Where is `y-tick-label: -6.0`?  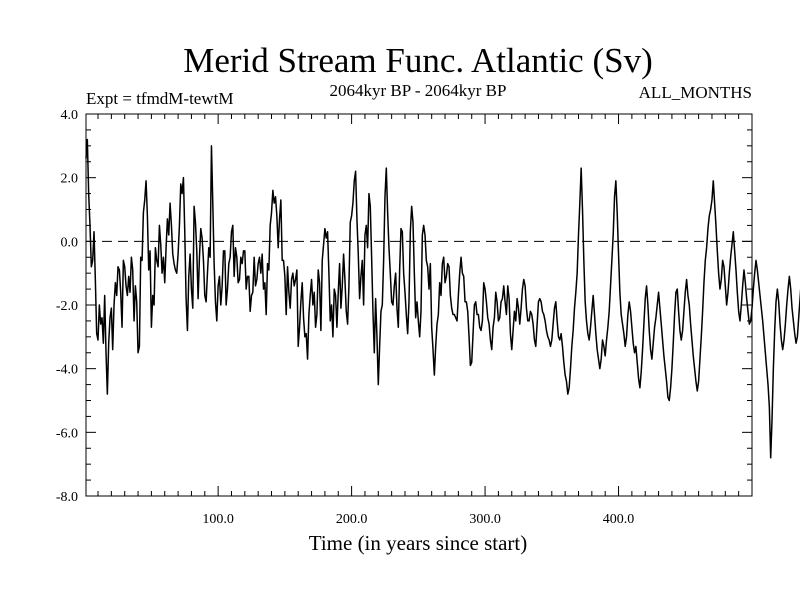 y-tick-label: -6.0 is located at coordinates (67, 433).